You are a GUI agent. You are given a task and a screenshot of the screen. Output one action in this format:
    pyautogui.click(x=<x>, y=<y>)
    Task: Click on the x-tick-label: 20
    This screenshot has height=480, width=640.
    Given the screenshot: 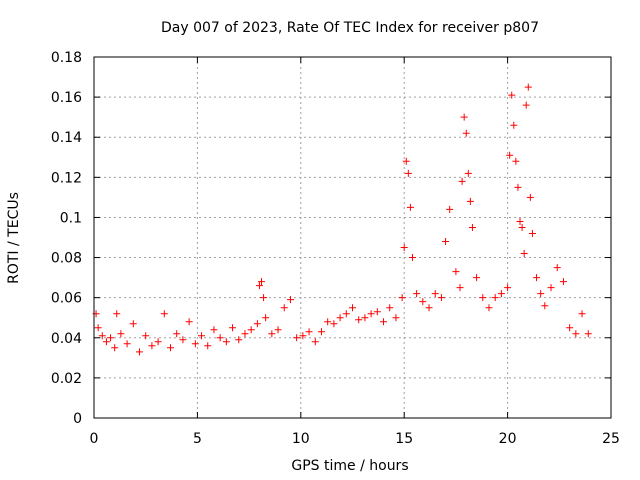 What is the action you would take?
    pyautogui.click(x=508, y=439)
    